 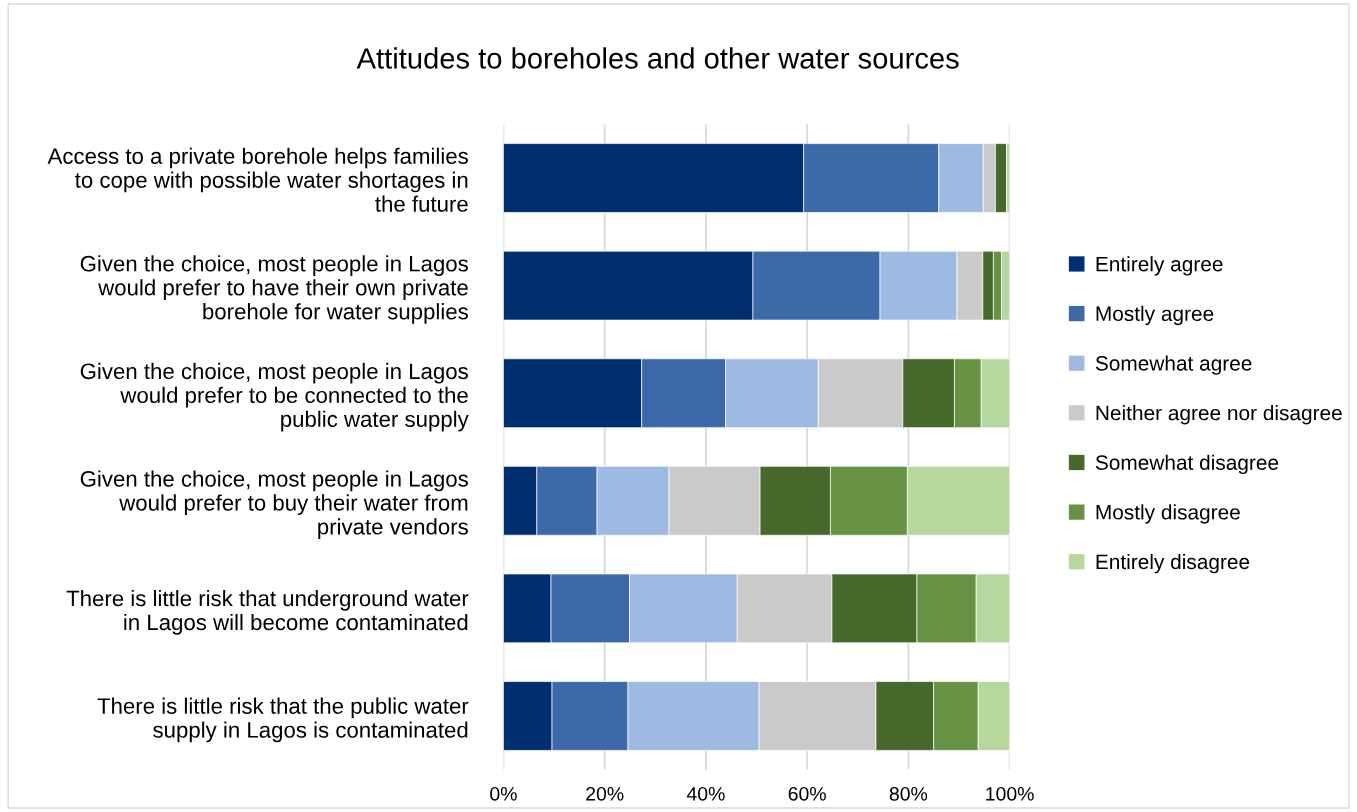 What do you see at coordinates (657, 58) in the screenshot?
I see `chart-title: Attitudes to boreholes and other water sources` at bounding box center [657, 58].